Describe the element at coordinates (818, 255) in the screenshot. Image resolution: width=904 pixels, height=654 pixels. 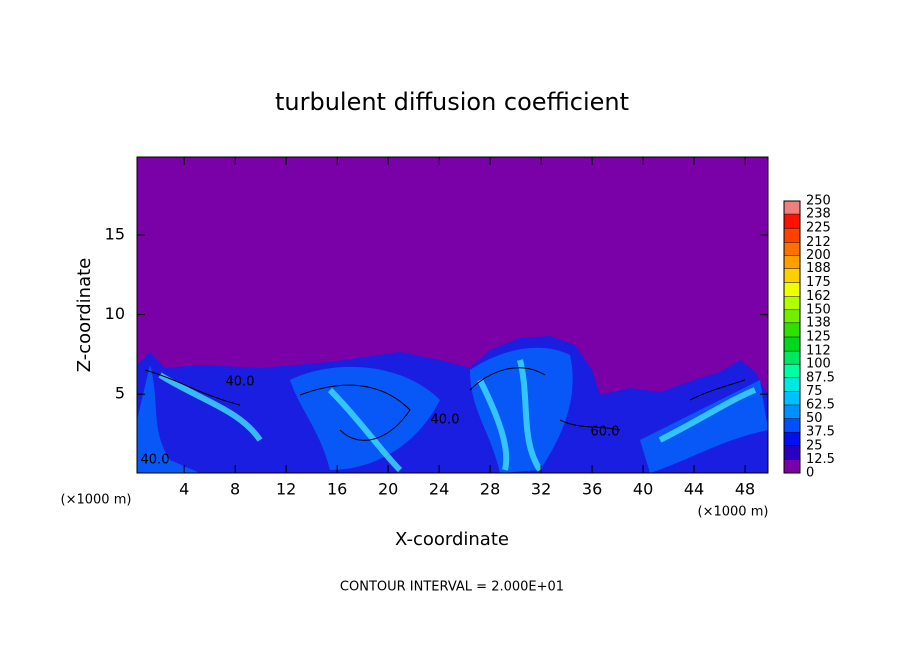
I see `colorbar-label: 200` at that location.